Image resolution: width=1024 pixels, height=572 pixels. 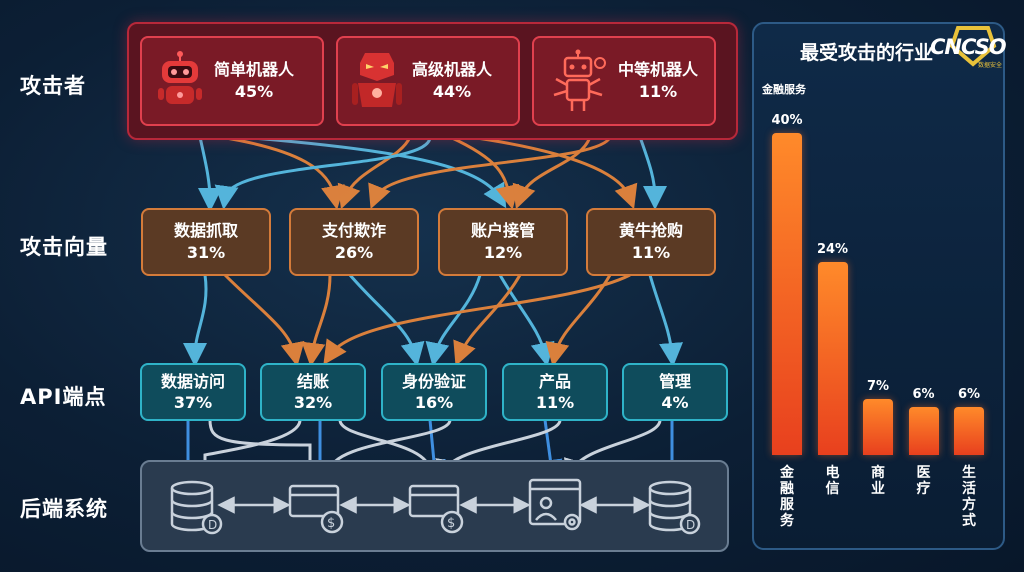 What do you see at coordinates (968, 47) in the screenshot?
I see `logo-text: CNCSO` at bounding box center [968, 47].